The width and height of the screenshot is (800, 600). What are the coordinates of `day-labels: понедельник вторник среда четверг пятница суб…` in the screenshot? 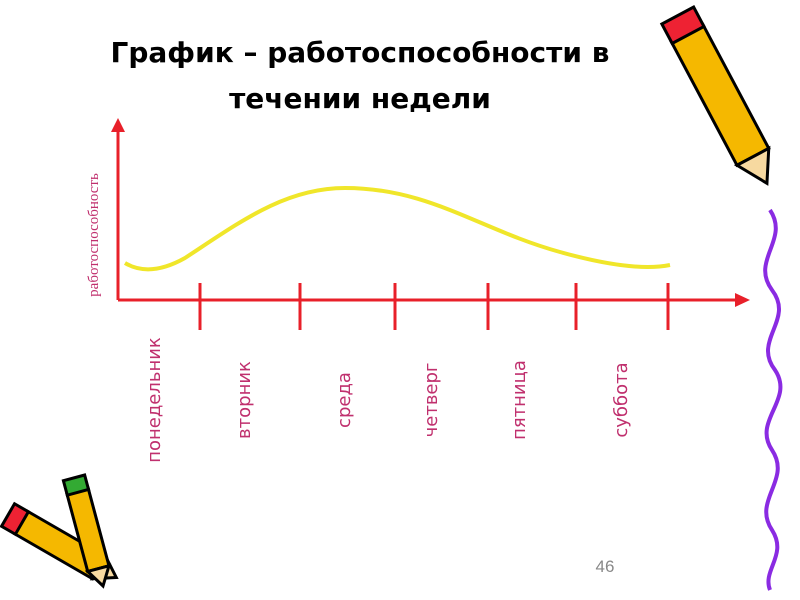 It's located at (388, 400).